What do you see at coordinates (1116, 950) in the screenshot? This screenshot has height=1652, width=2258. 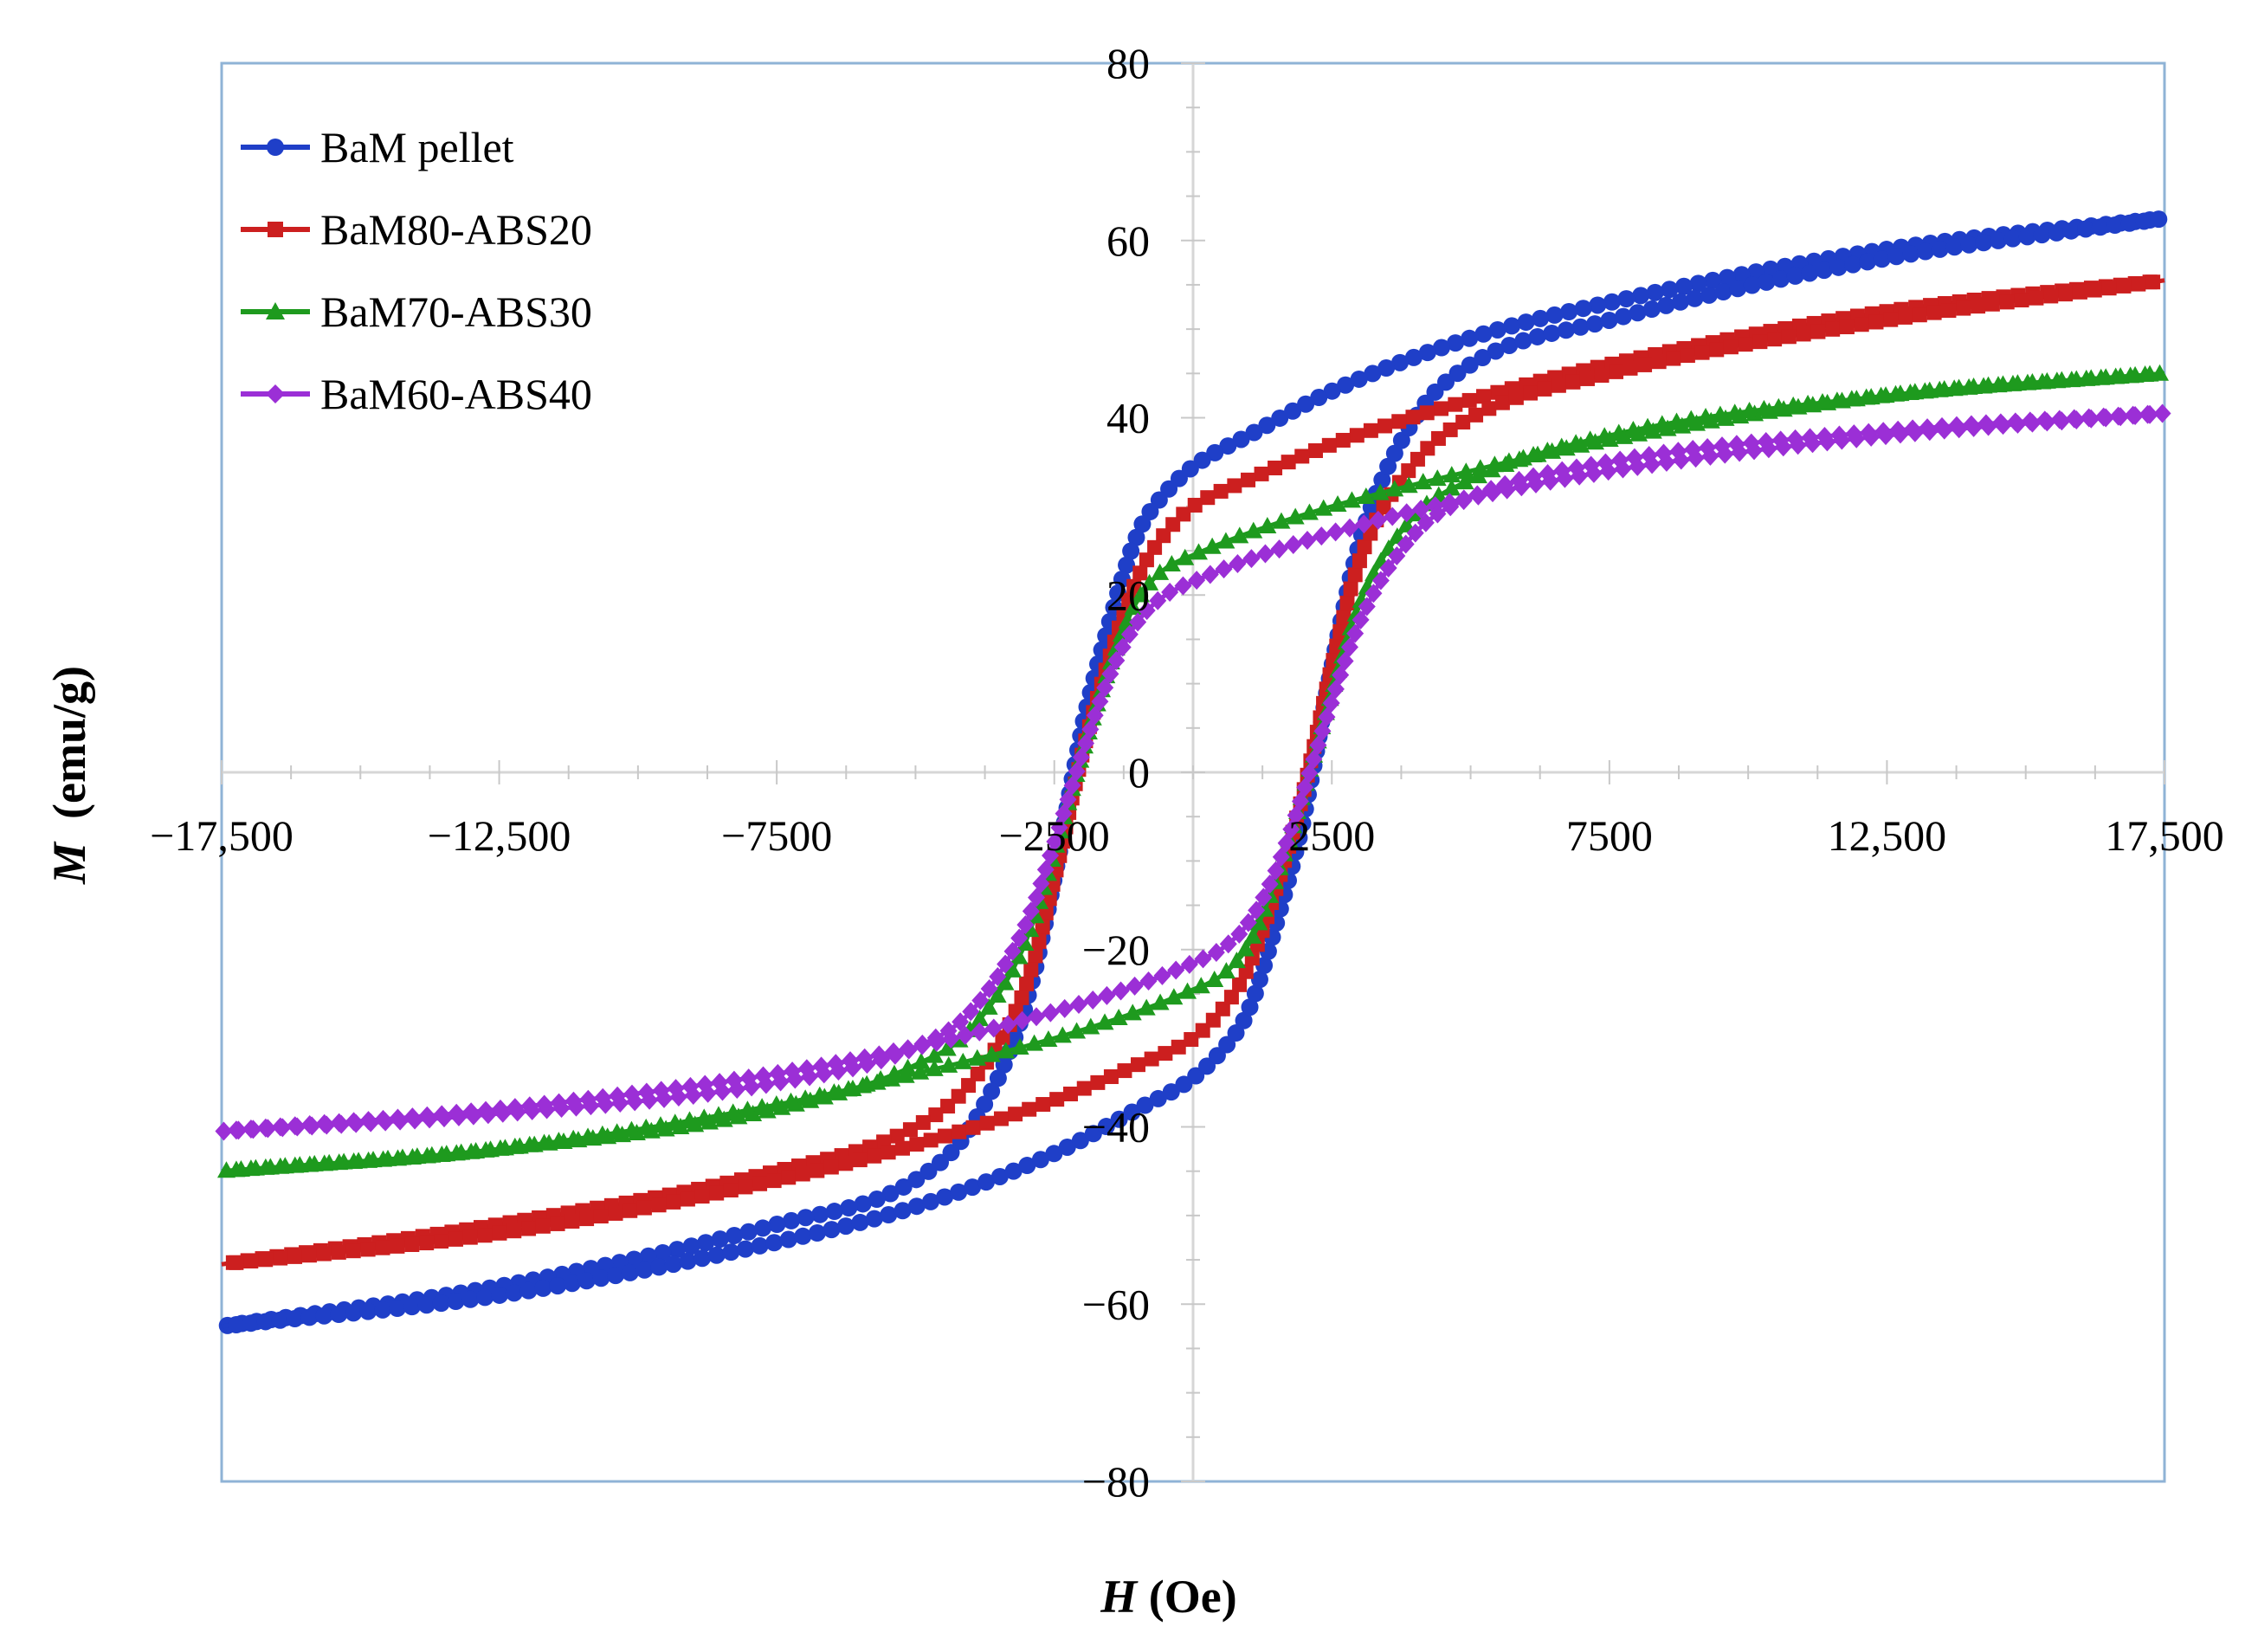 I see `y-tick-label: −20` at bounding box center [1116, 950].